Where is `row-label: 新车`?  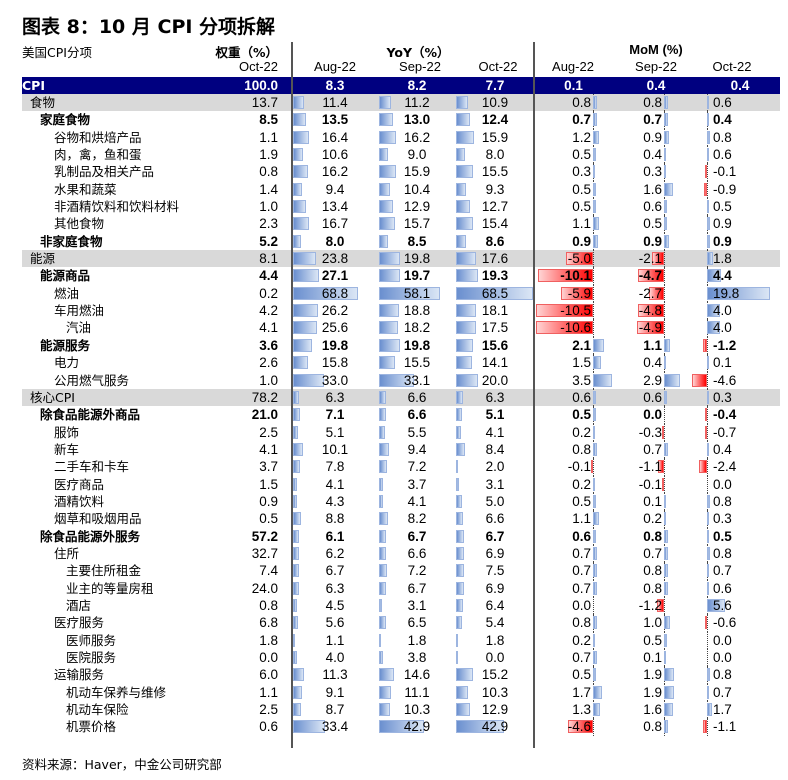
row-label: 新车 is located at coordinates (67, 449).